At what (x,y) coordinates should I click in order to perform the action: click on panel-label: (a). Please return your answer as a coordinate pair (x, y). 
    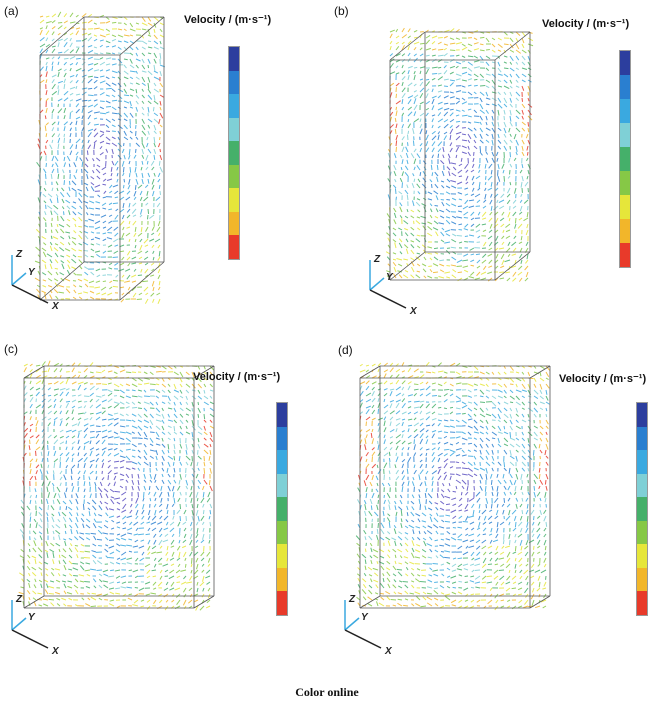
    Looking at the image, I should click on (11, 11).